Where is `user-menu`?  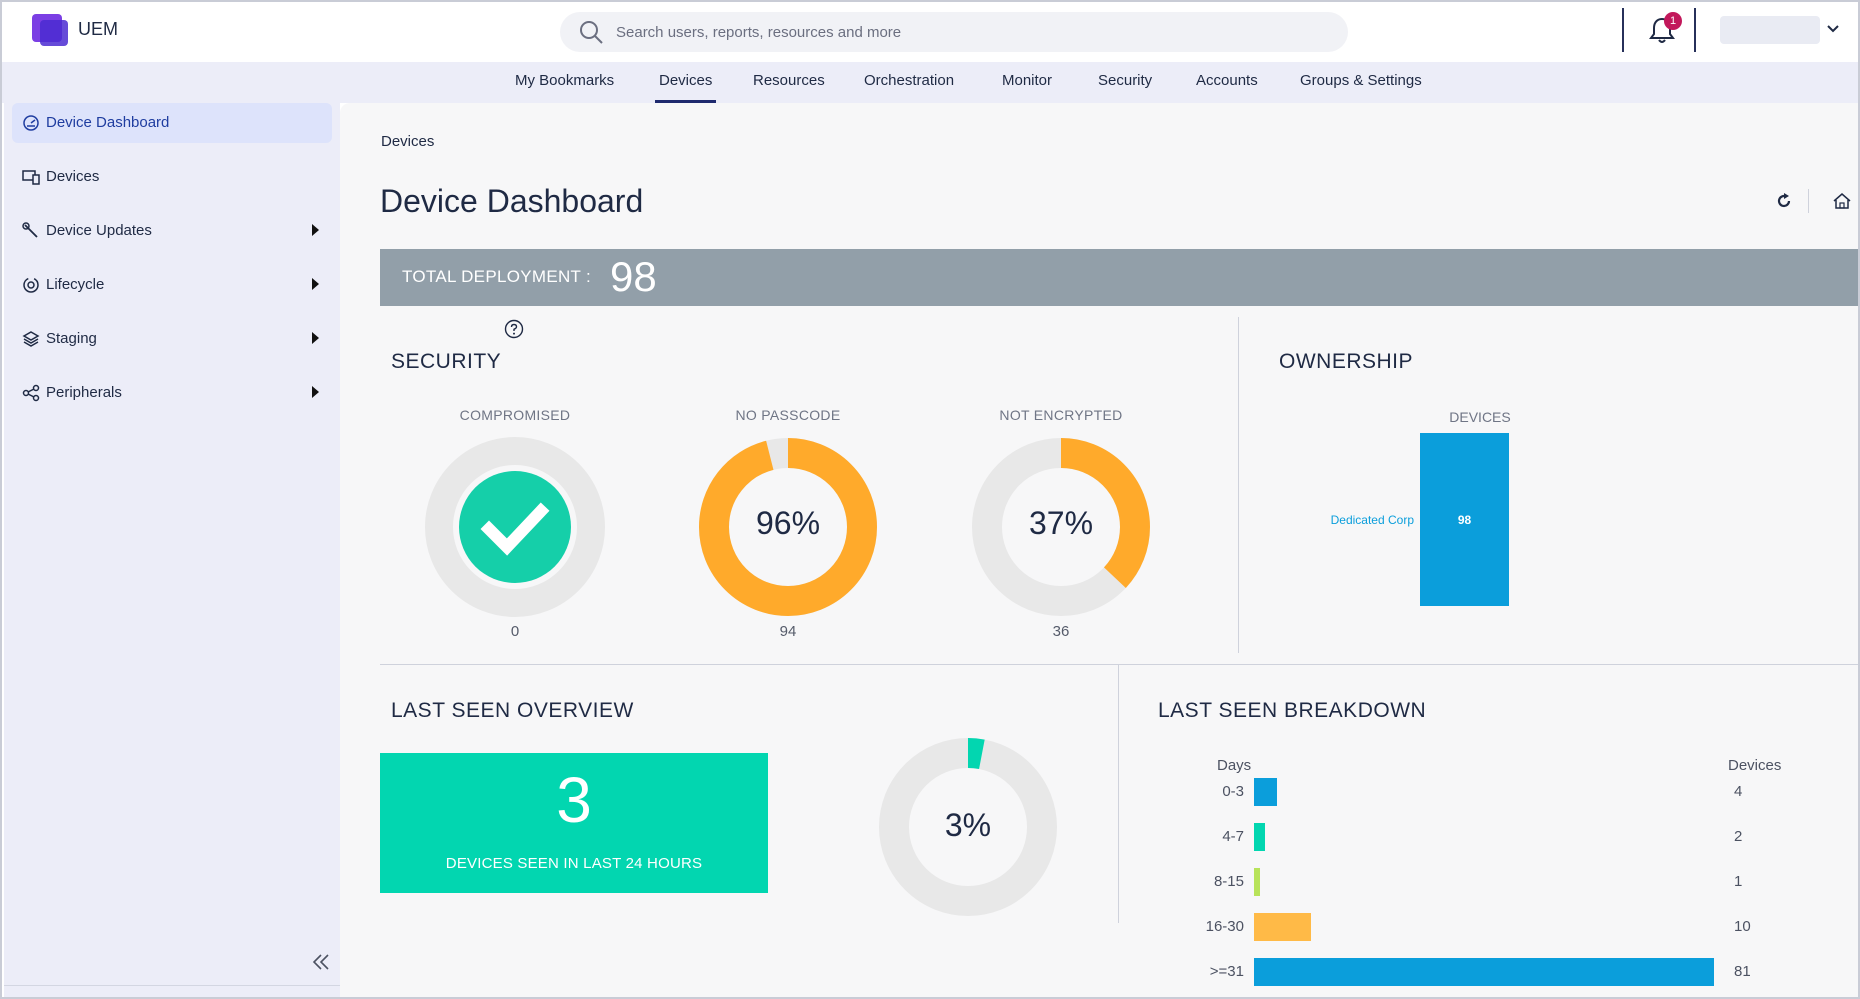
user-menu is located at coordinates (1770, 30).